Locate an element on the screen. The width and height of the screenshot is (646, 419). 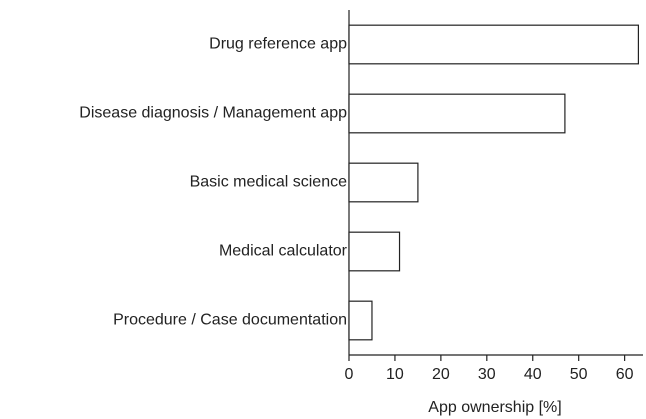
y-tick-label: Basic medical science is located at coordinates (269, 182).